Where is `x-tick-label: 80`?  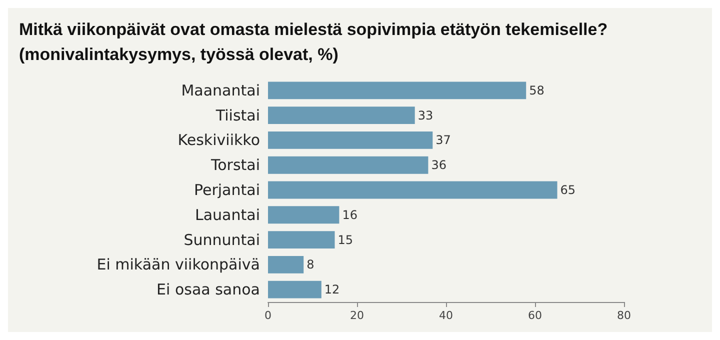 x-tick-label: 80 is located at coordinates (624, 315).